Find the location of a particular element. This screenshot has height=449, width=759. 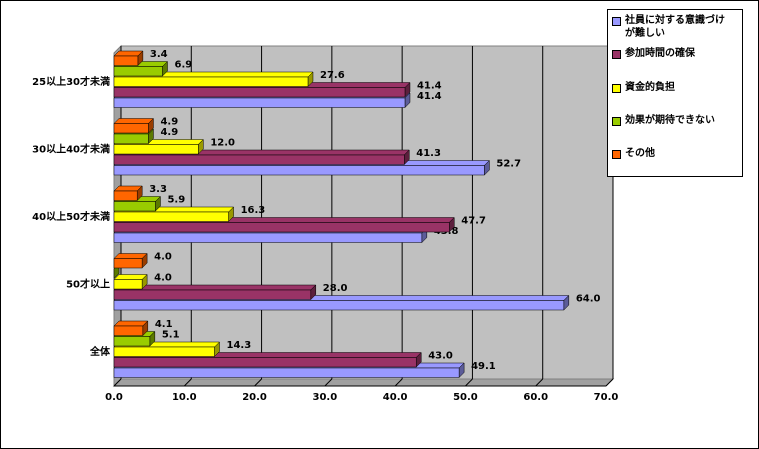

data-label: 4.1 is located at coordinates (164, 324).